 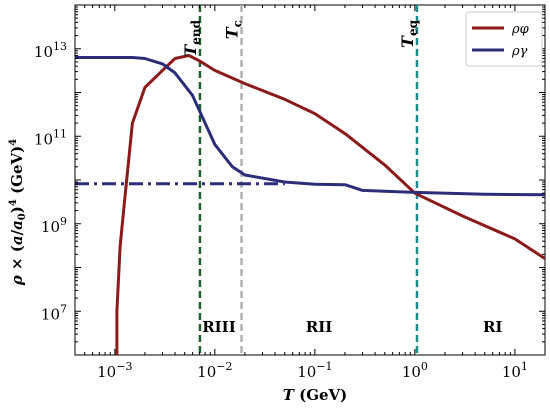 What do you see at coordinates (409, 33) in the screenshot?
I see `vertical-line-label-eq: Teq` at bounding box center [409, 33].